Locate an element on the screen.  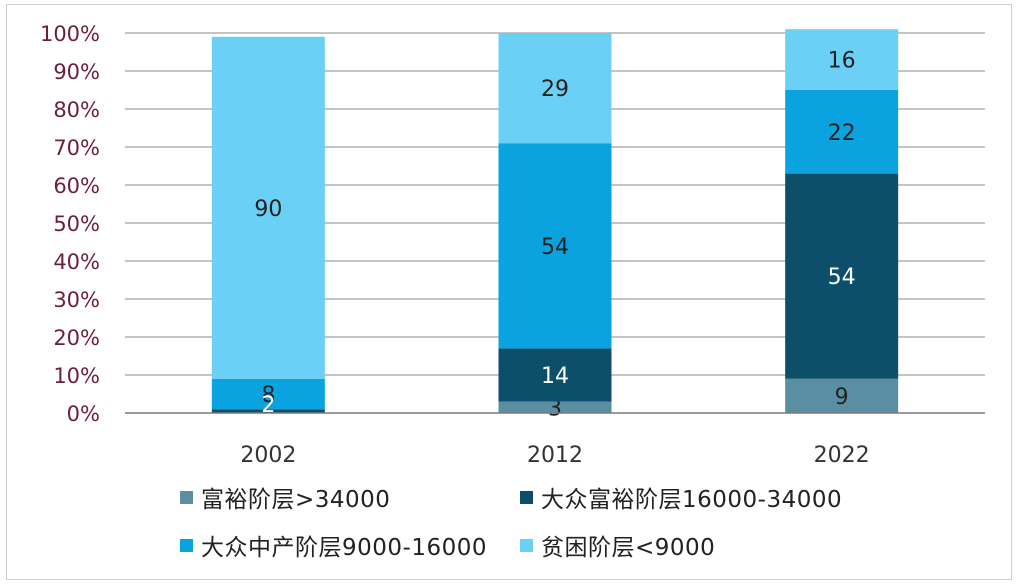
y-tick-label: 30% is located at coordinates (76, 300).